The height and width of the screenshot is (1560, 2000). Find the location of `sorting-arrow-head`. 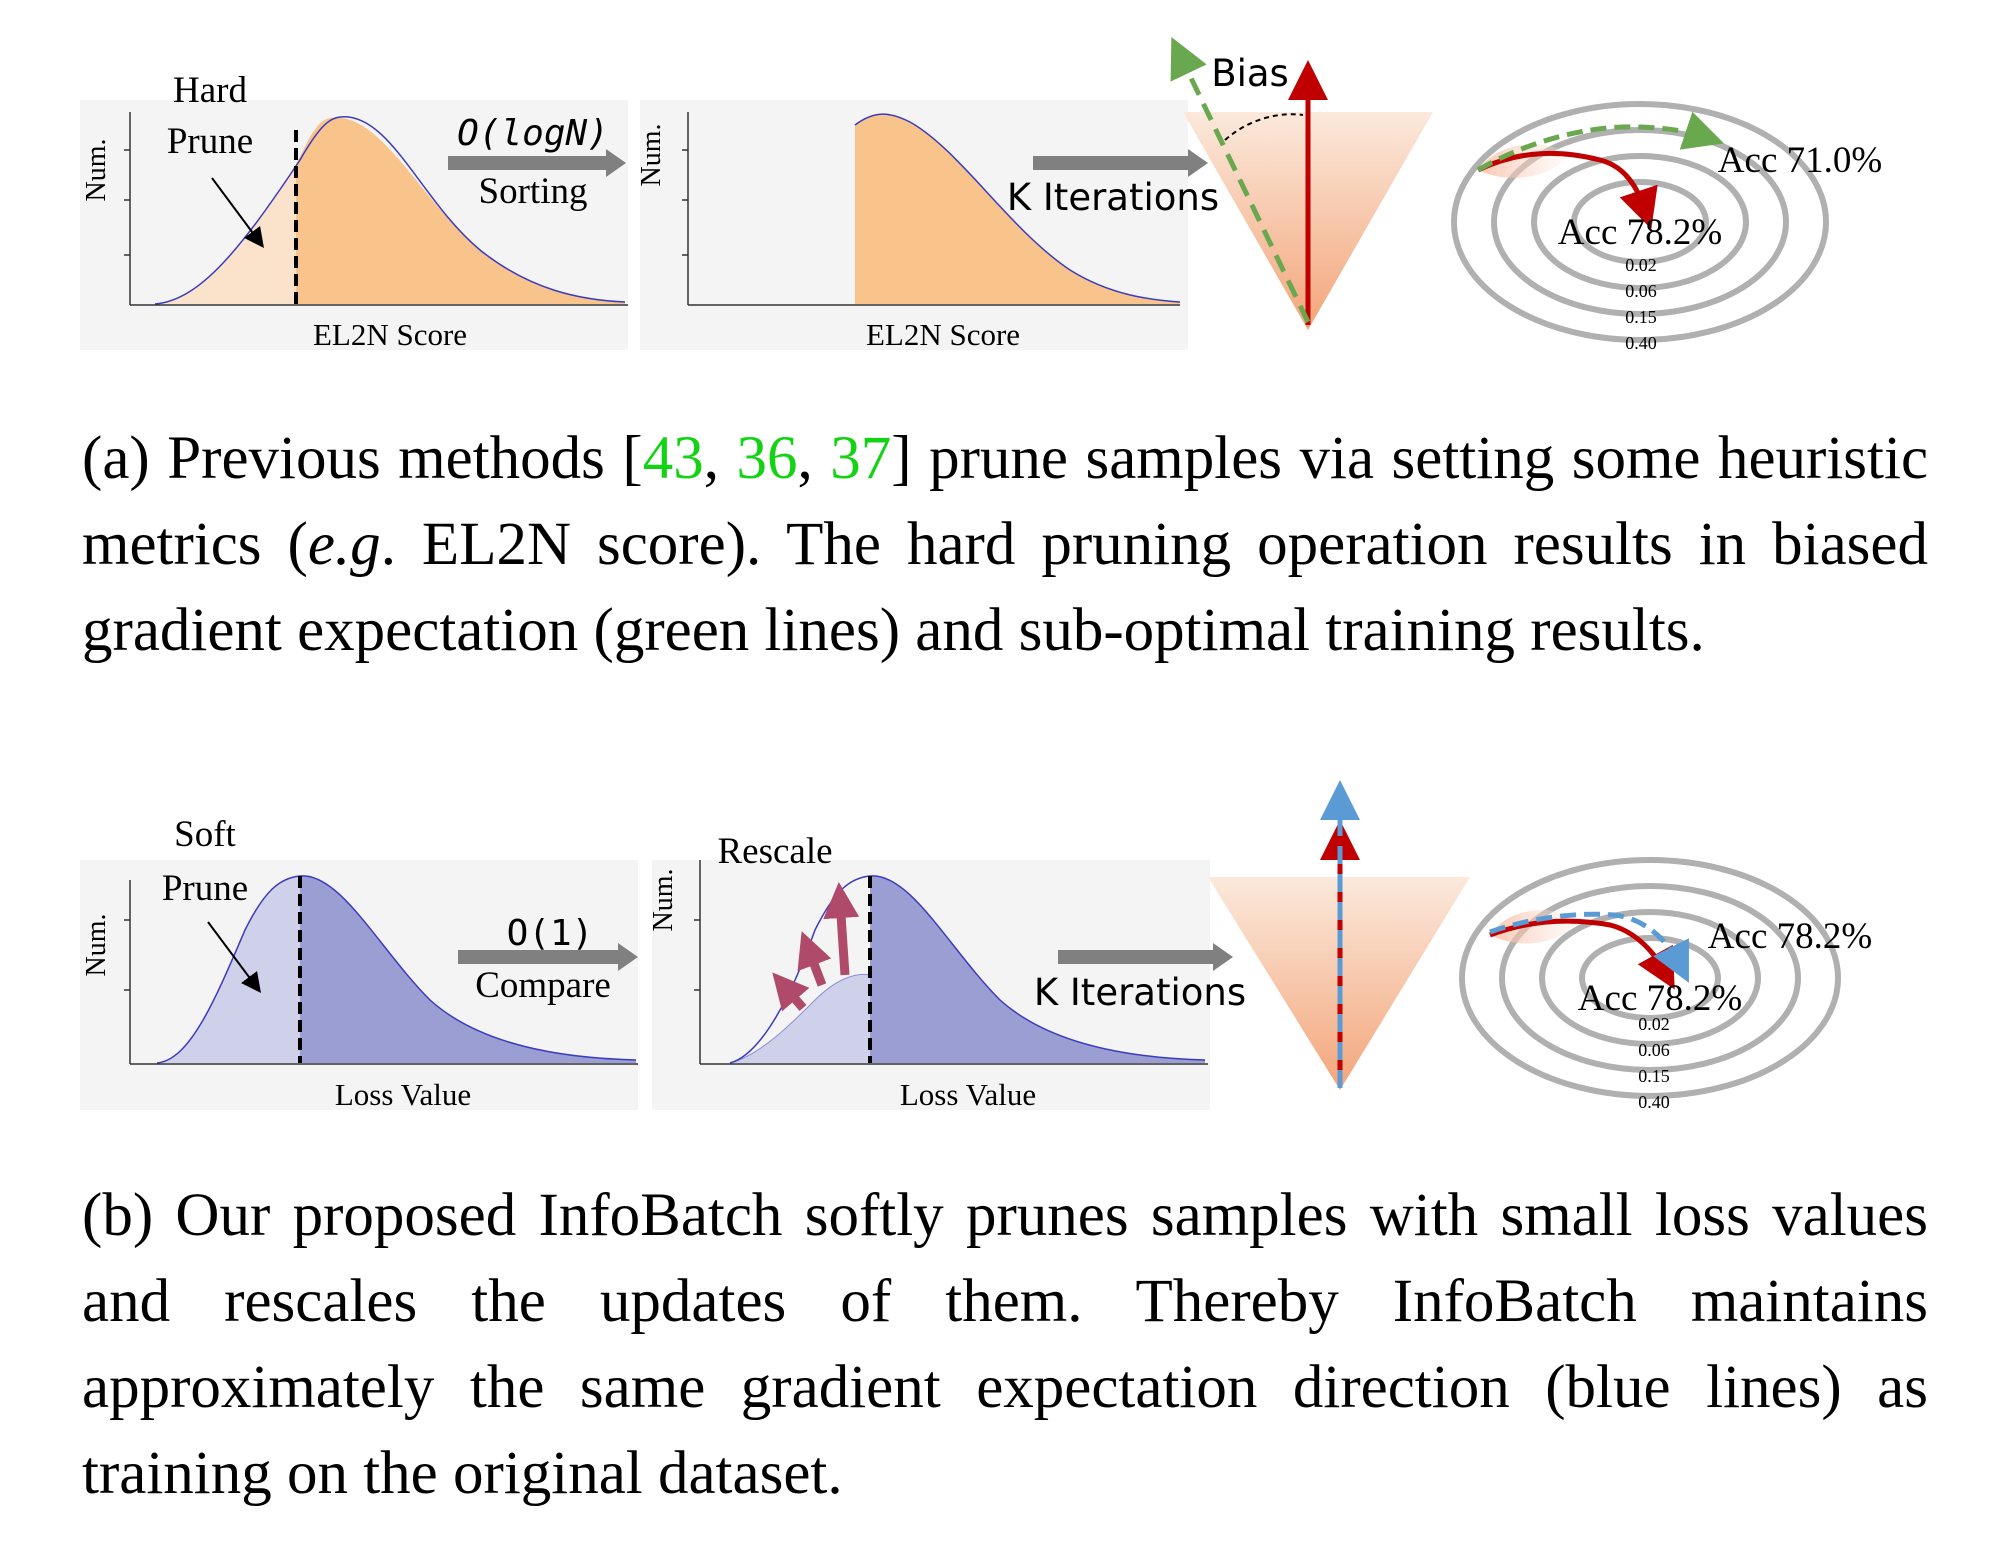

sorting-arrow-head is located at coordinates (616, 163).